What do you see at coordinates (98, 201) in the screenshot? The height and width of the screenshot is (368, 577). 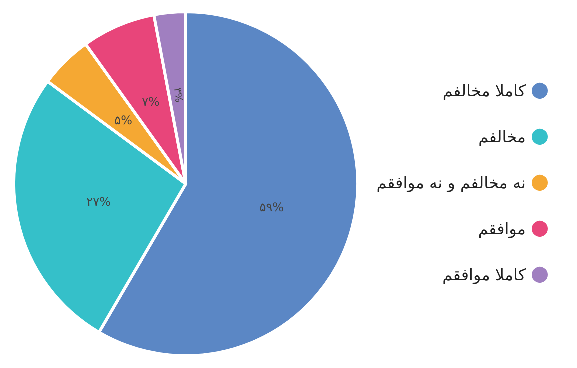 I see `data-label: ۲۷%` at bounding box center [98, 201].